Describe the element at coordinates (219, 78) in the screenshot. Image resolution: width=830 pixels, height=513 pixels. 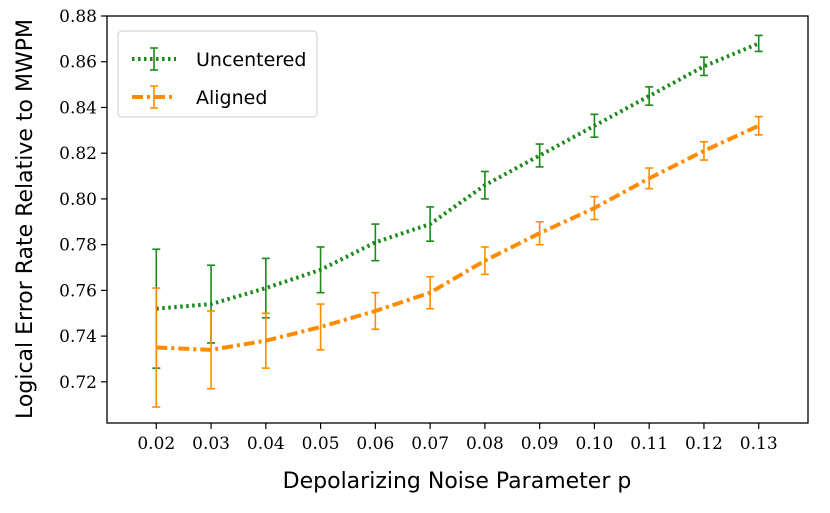
I see `legend-entries: Uncentered Aligned` at that location.